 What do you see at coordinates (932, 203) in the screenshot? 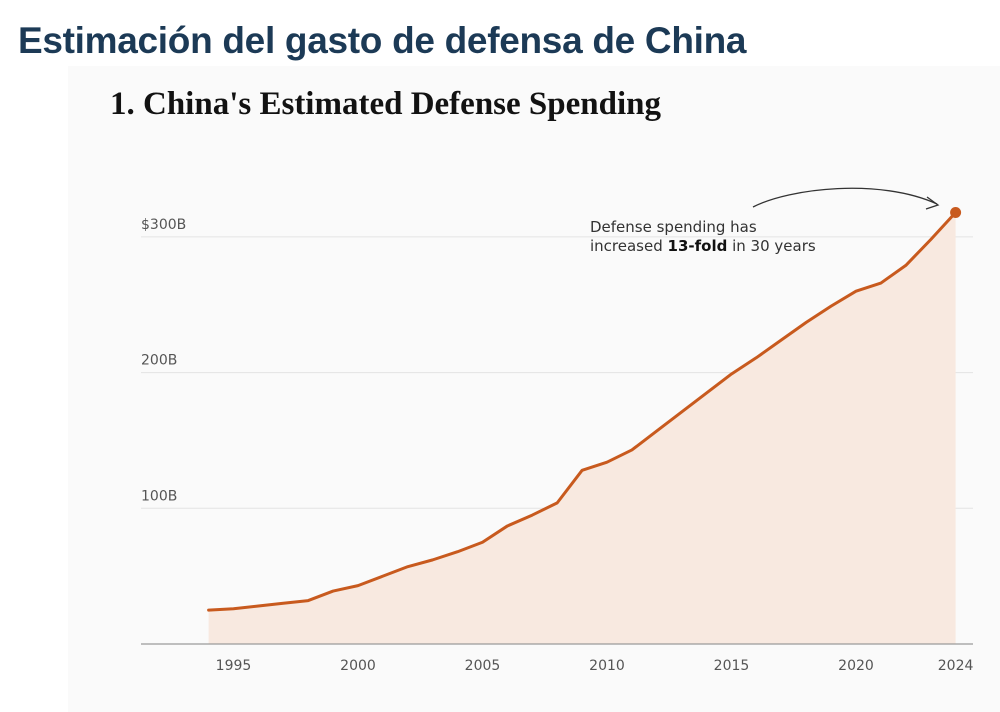
I see `arrowhead-icon` at bounding box center [932, 203].